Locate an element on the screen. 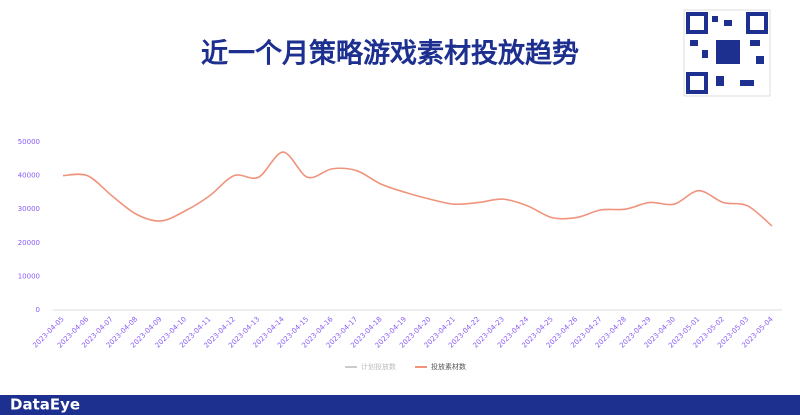  y-tick-label: 20000 is located at coordinates (29, 243).